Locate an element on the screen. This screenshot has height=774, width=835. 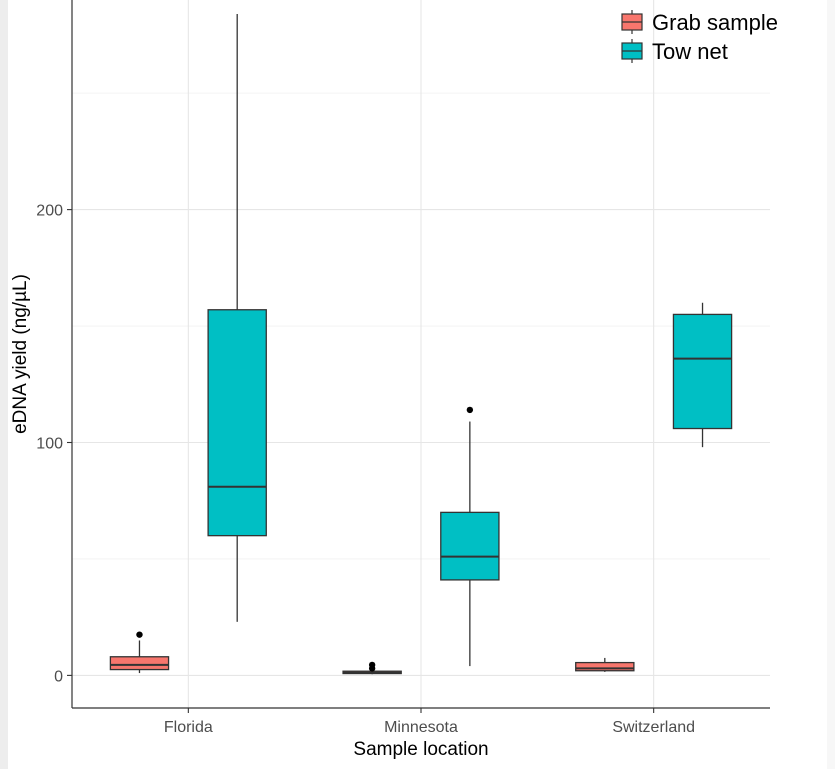
y-tick-label: 0 is located at coordinates (58, 676).